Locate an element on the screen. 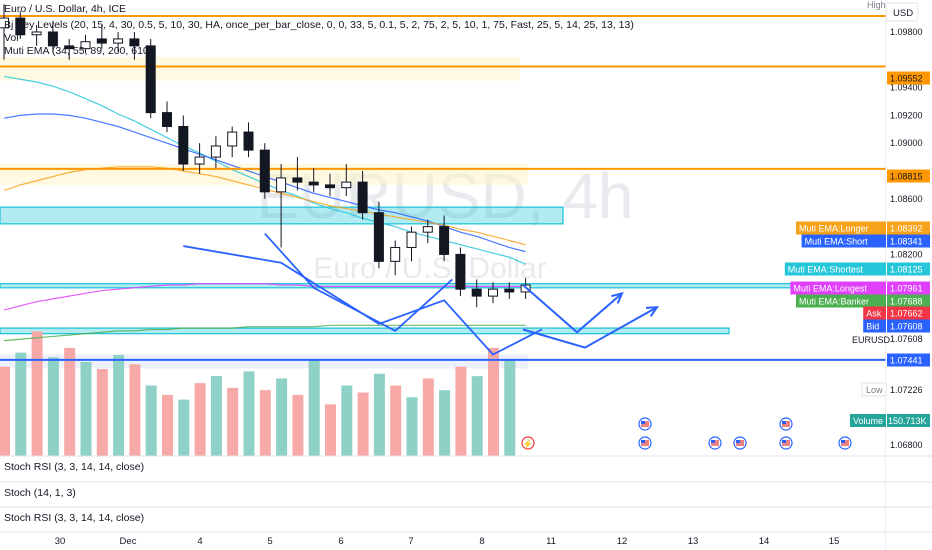 The height and width of the screenshot is (550, 932). ema-line-longest is located at coordinates (264, 297).